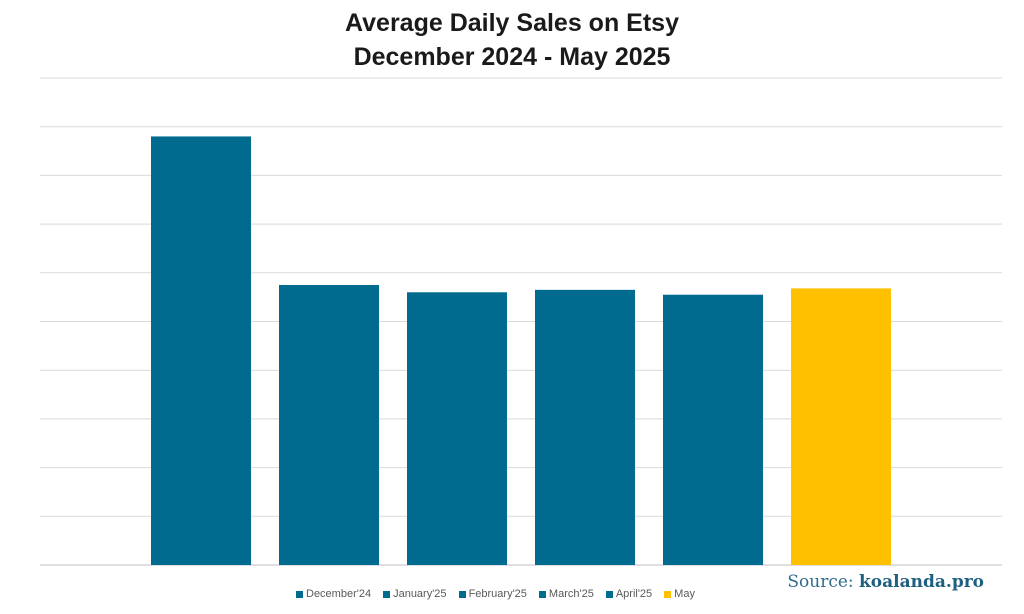 This screenshot has width=1024, height=614. What do you see at coordinates (512, 23) in the screenshot?
I see `chart-title: Average Daily Sales on Etsy` at bounding box center [512, 23].